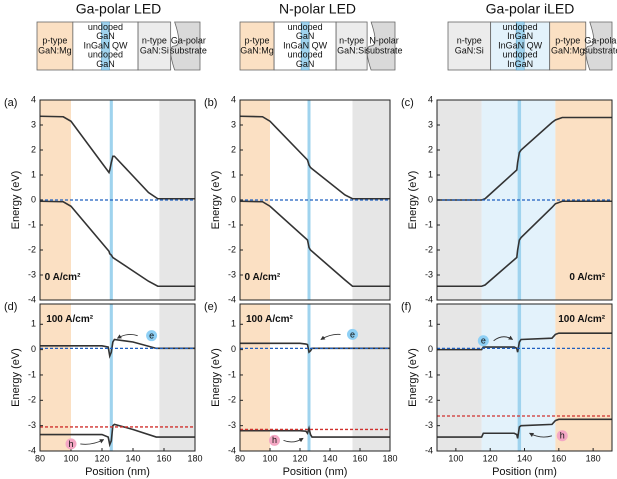 This screenshot has width=617, height=479. Describe the element at coordinates (567, 40) in the screenshot. I see `layer-label: p-type` at that location.